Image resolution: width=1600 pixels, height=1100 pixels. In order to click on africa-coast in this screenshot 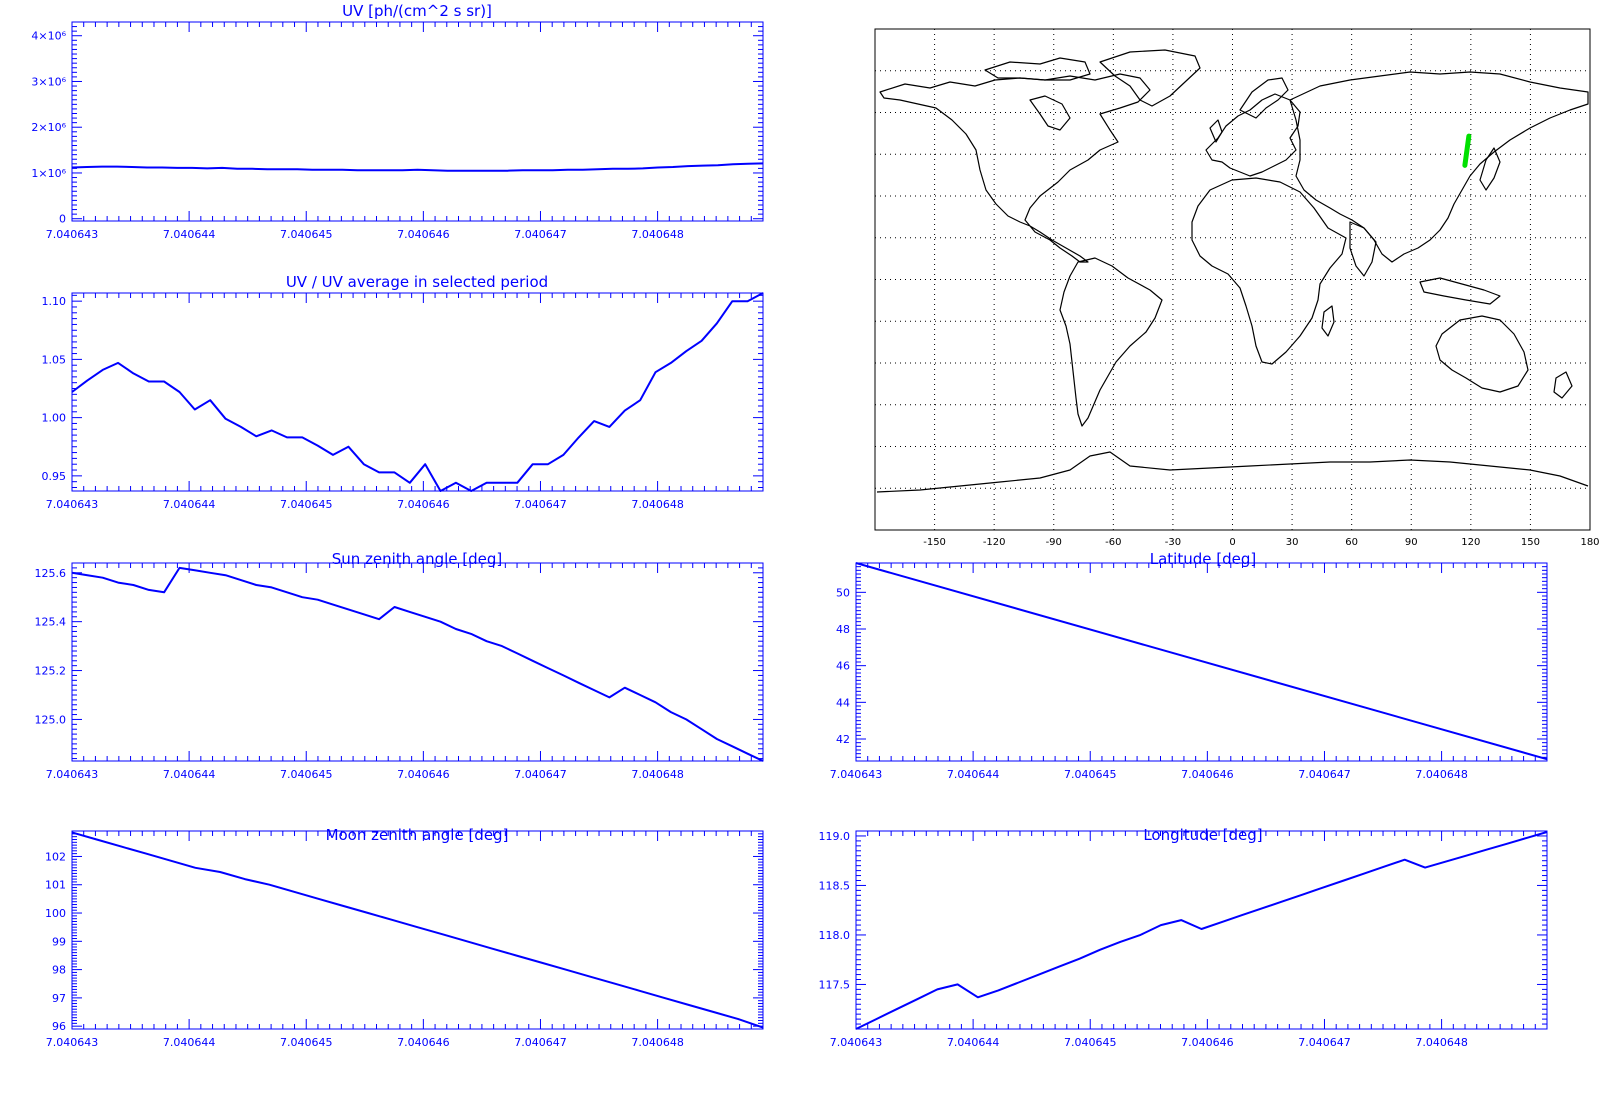, I will do `click(1269, 271)`.